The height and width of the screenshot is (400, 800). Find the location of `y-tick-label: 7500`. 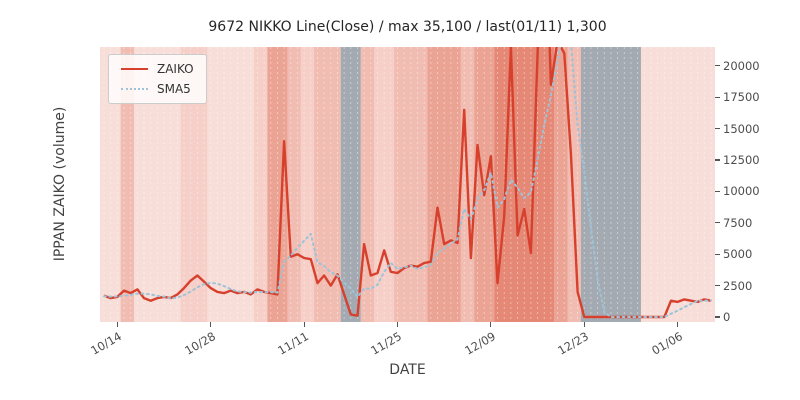

y-tick-label: 7500 is located at coordinates (738, 222).